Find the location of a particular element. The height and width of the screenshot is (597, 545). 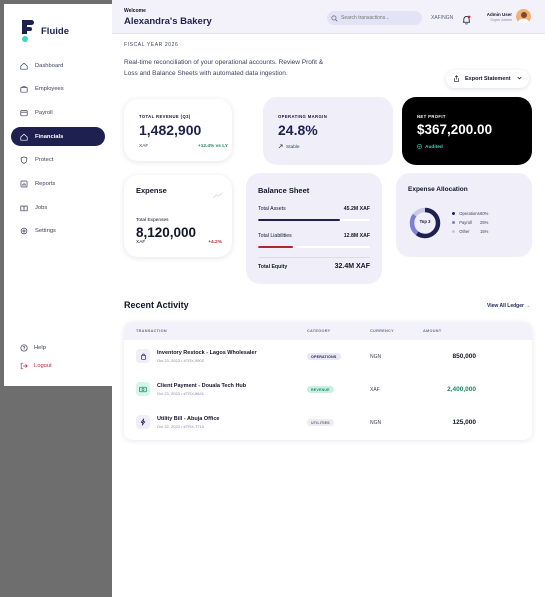

welcome-label: Welcome is located at coordinates (135, 11).